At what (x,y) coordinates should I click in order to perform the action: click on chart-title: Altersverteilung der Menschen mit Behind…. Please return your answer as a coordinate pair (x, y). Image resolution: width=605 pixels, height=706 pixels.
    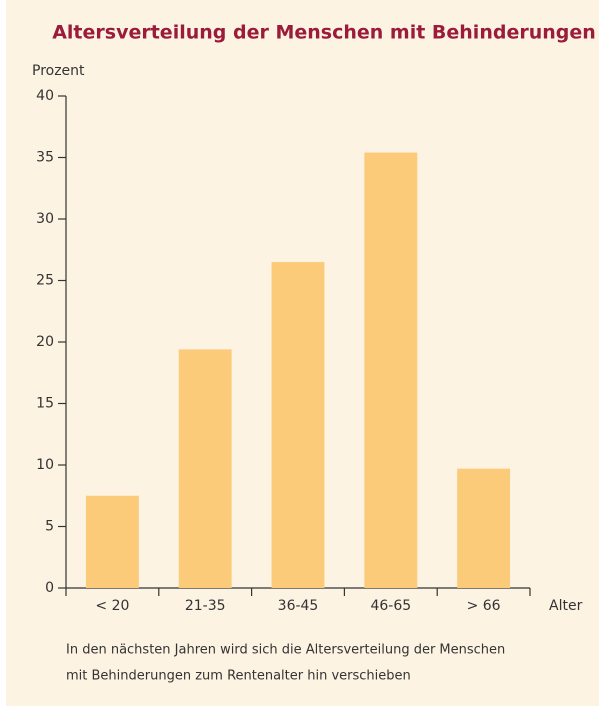
    Looking at the image, I should click on (324, 33).